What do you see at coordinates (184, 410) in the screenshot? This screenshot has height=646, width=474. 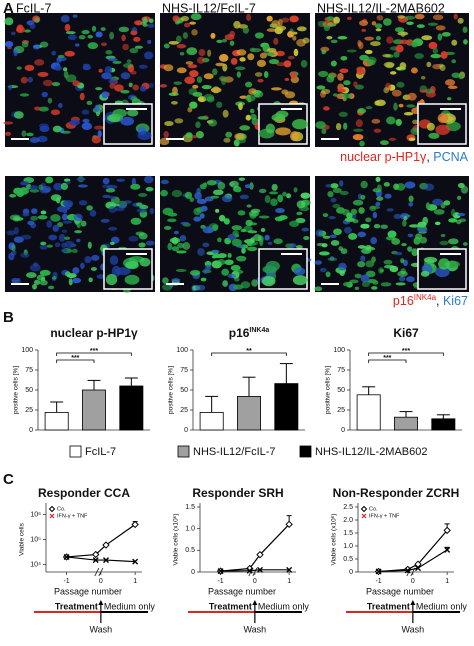 I see `y-tick-label: 25` at bounding box center [184, 410].